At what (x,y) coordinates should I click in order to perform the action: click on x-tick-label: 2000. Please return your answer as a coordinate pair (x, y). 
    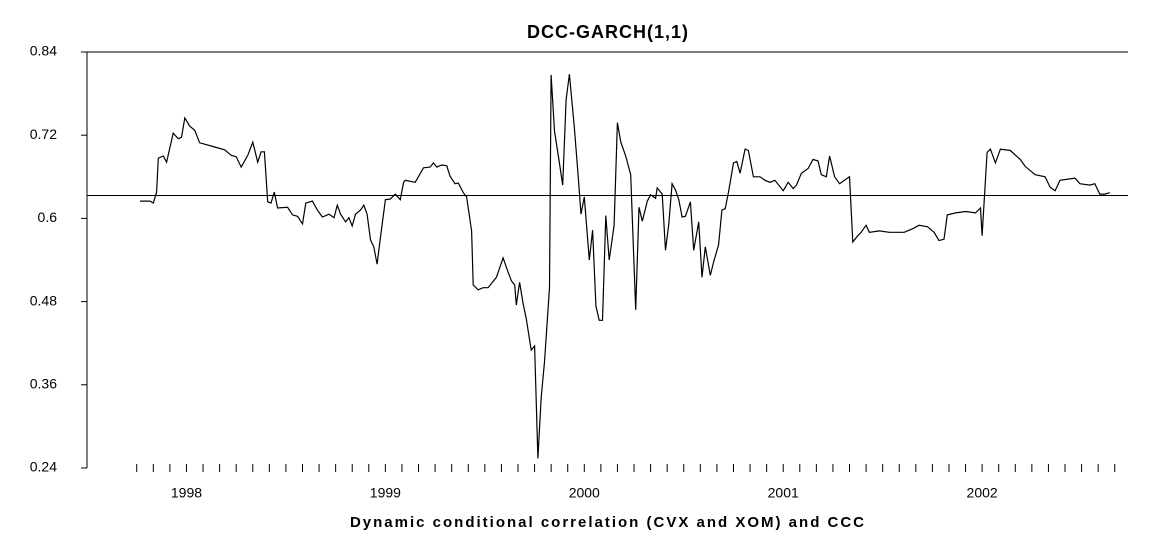
    Looking at the image, I should click on (584, 493).